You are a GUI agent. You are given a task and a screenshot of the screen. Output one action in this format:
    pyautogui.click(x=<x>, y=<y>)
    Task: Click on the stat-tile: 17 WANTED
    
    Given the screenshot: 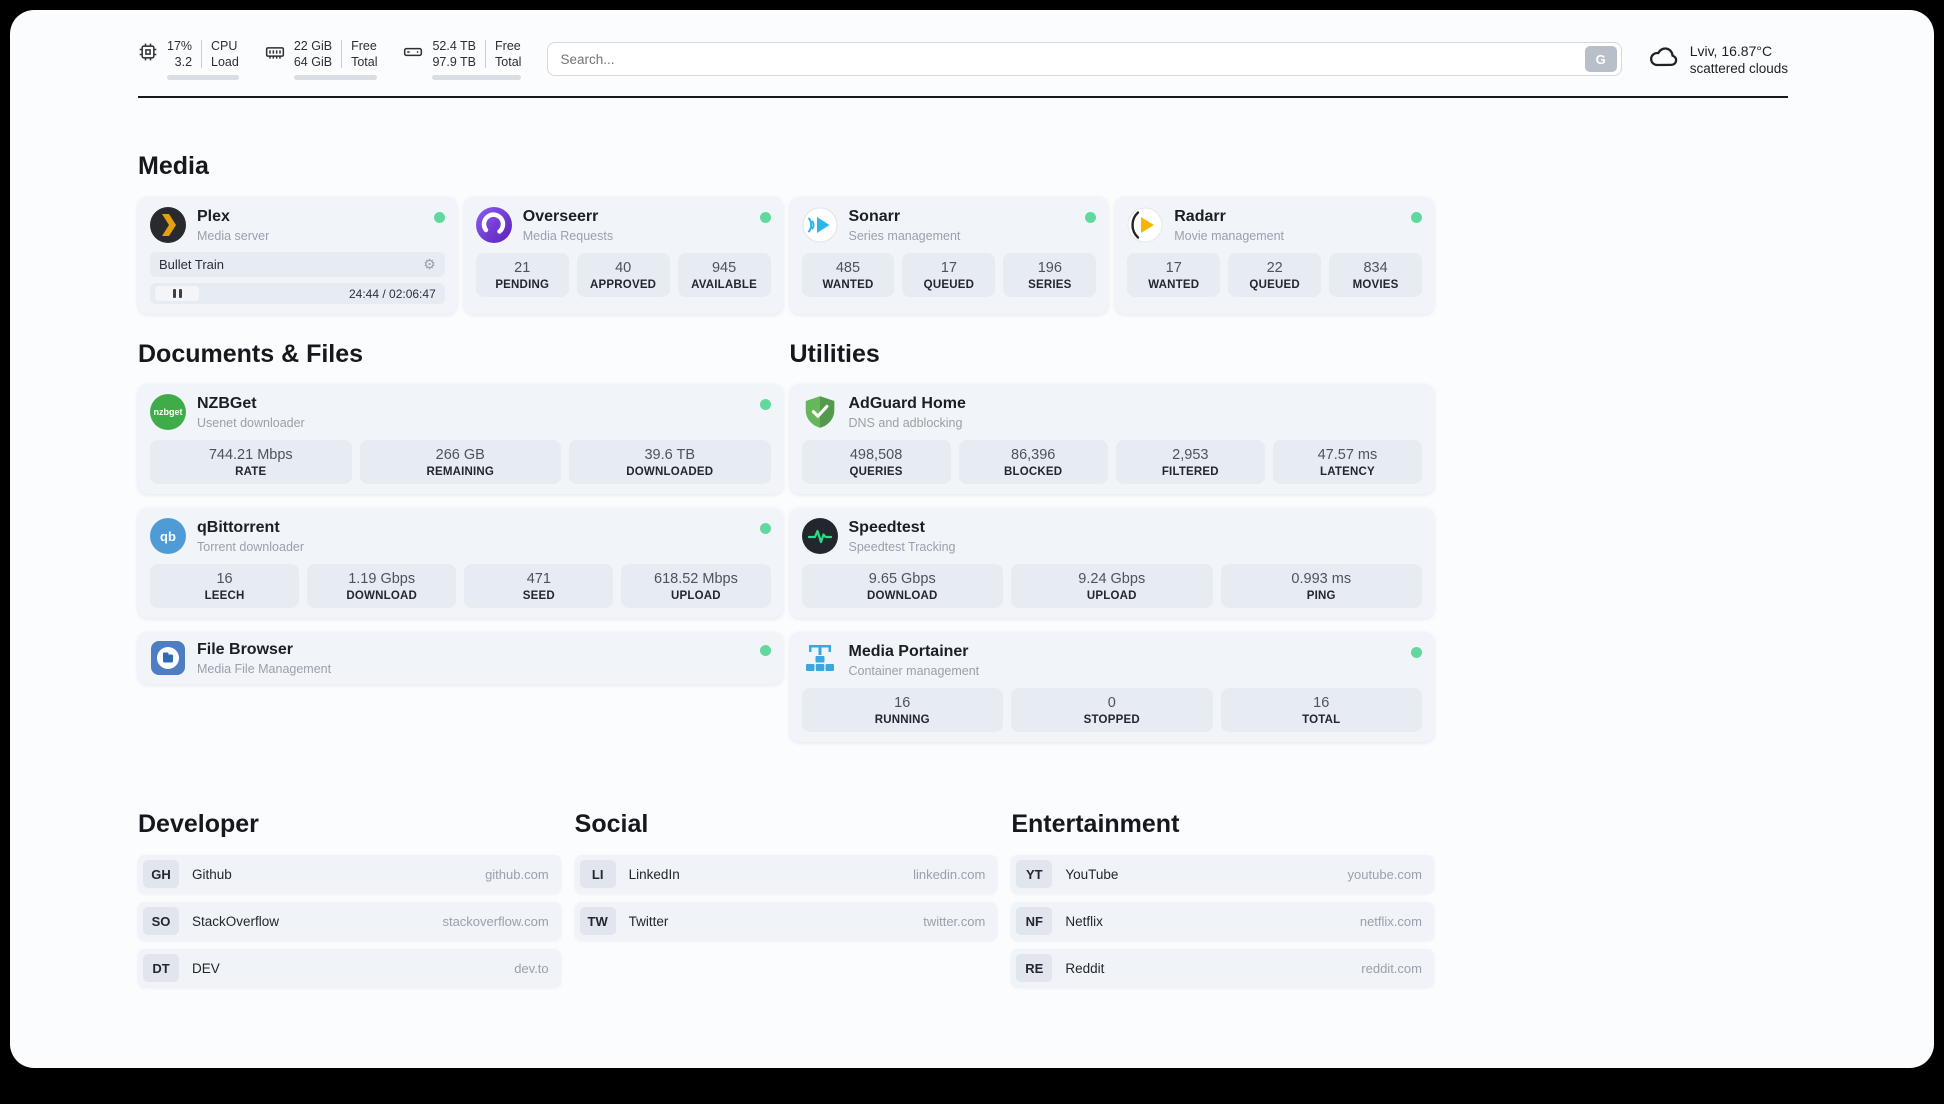 What is the action you would take?
    pyautogui.click(x=1174, y=275)
    